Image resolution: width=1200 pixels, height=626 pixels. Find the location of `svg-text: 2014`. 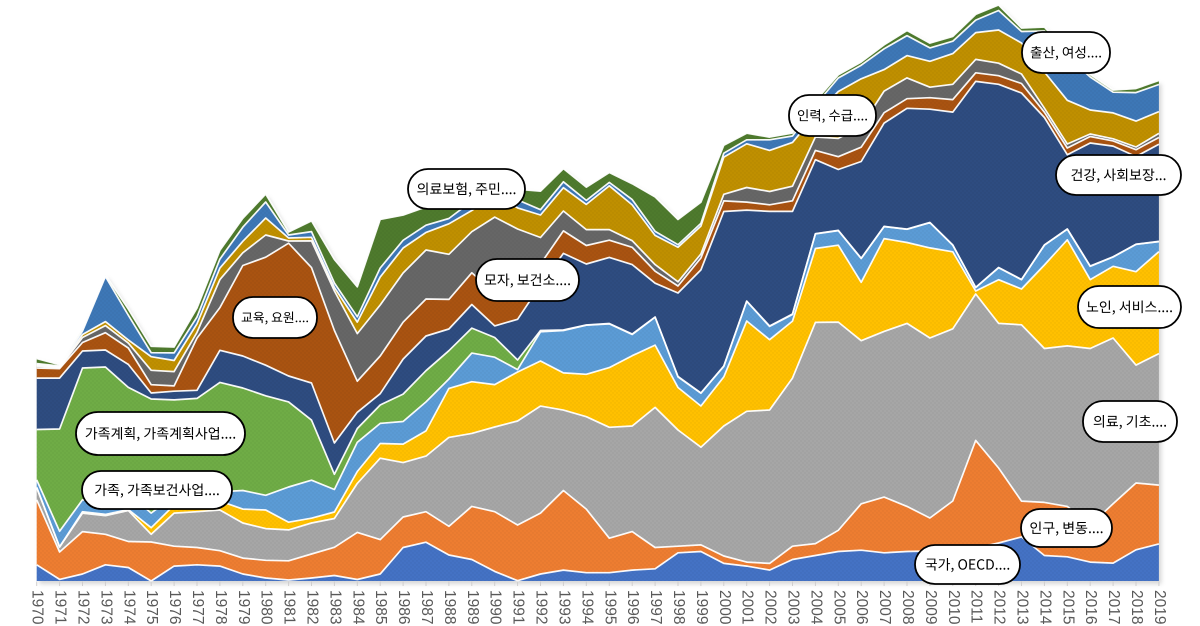

svg-text: 2014 is located at coordinates (1044, 607).